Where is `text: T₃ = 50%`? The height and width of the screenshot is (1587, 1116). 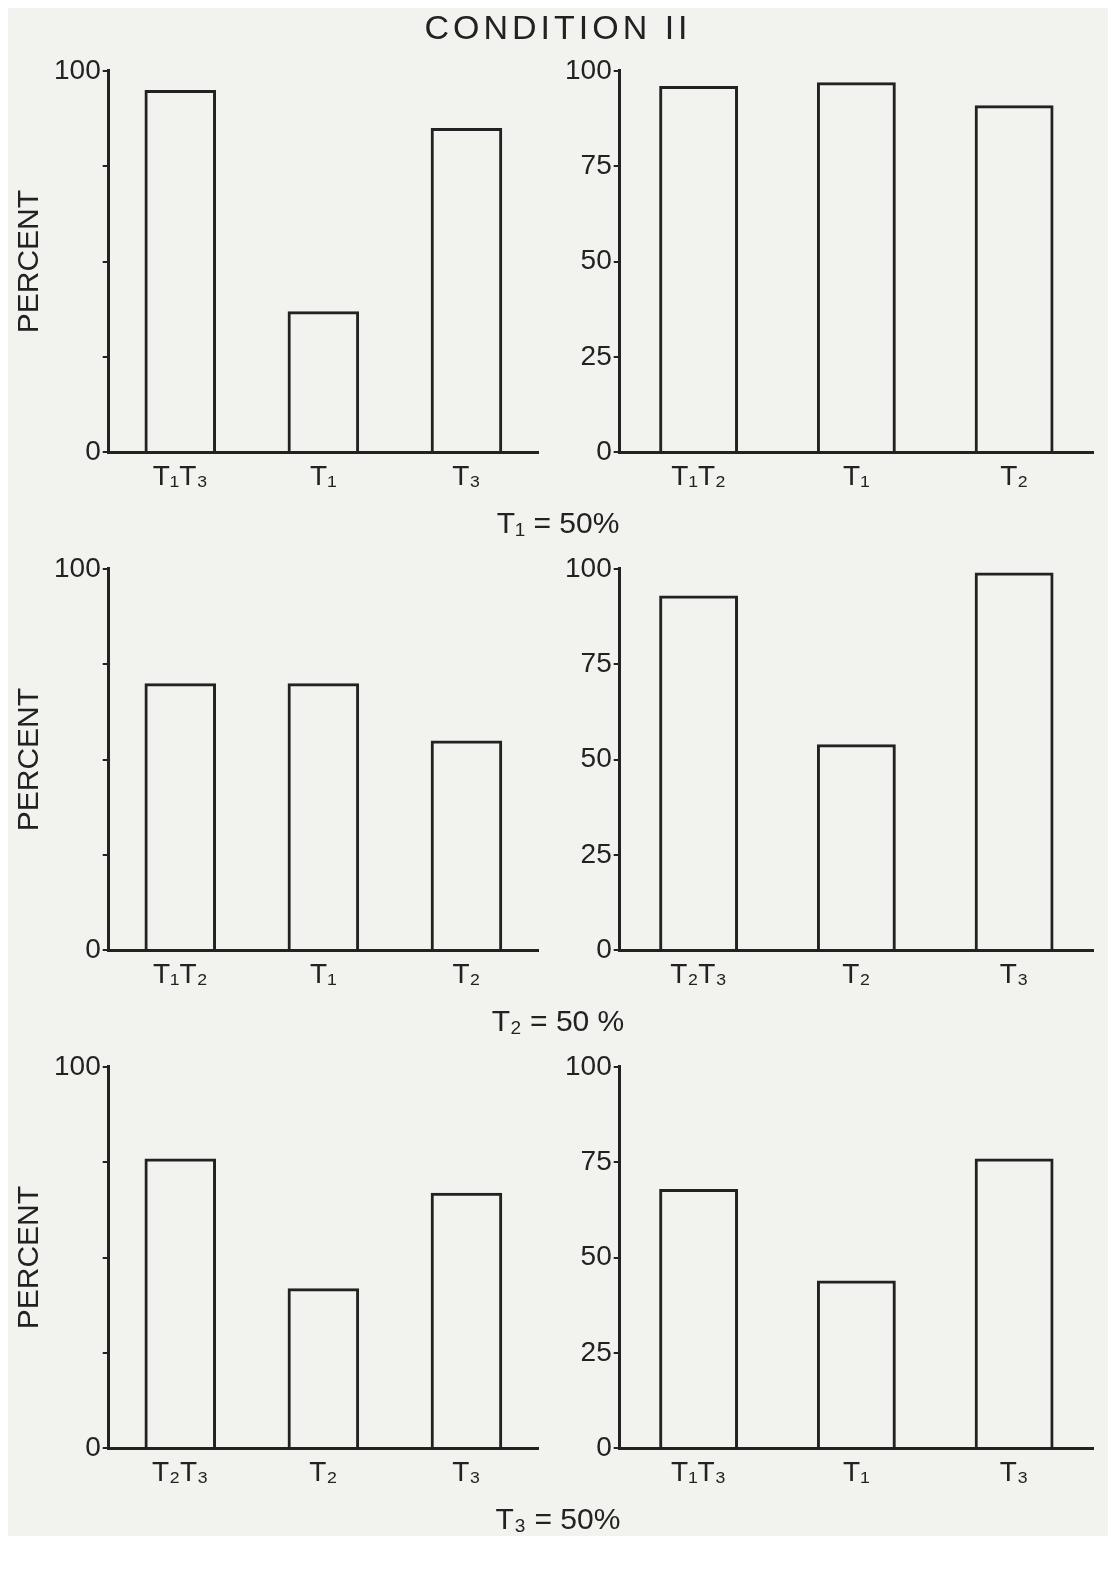 text: T₃ = 50% is located at coordinates (558, 1519).